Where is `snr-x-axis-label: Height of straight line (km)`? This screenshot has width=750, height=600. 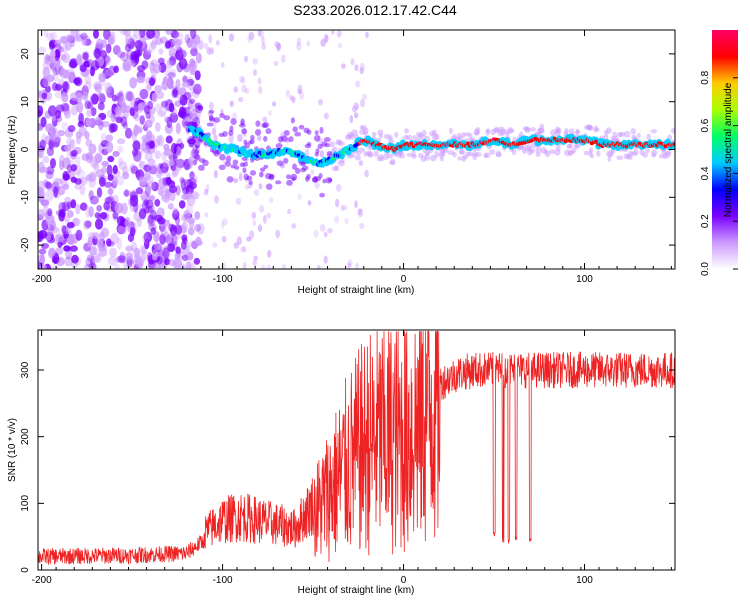
snr-x-axis-label: Height of straight line (km) is located at coordinates (356, 590).